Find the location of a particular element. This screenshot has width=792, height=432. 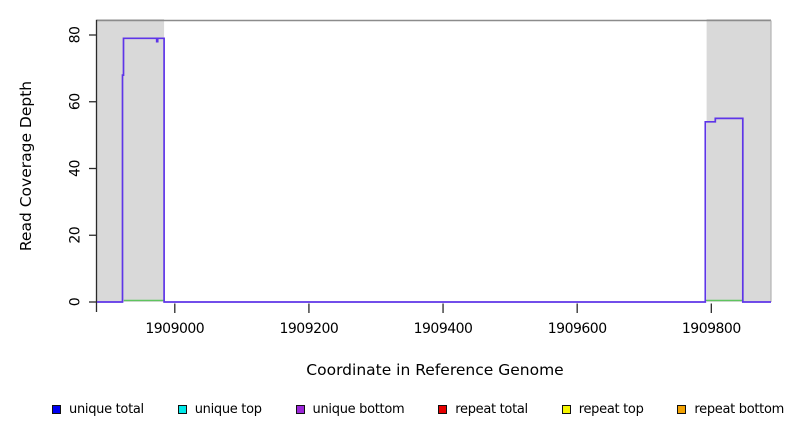

legend-label: unique bottom is located at coordinates (358, 409).